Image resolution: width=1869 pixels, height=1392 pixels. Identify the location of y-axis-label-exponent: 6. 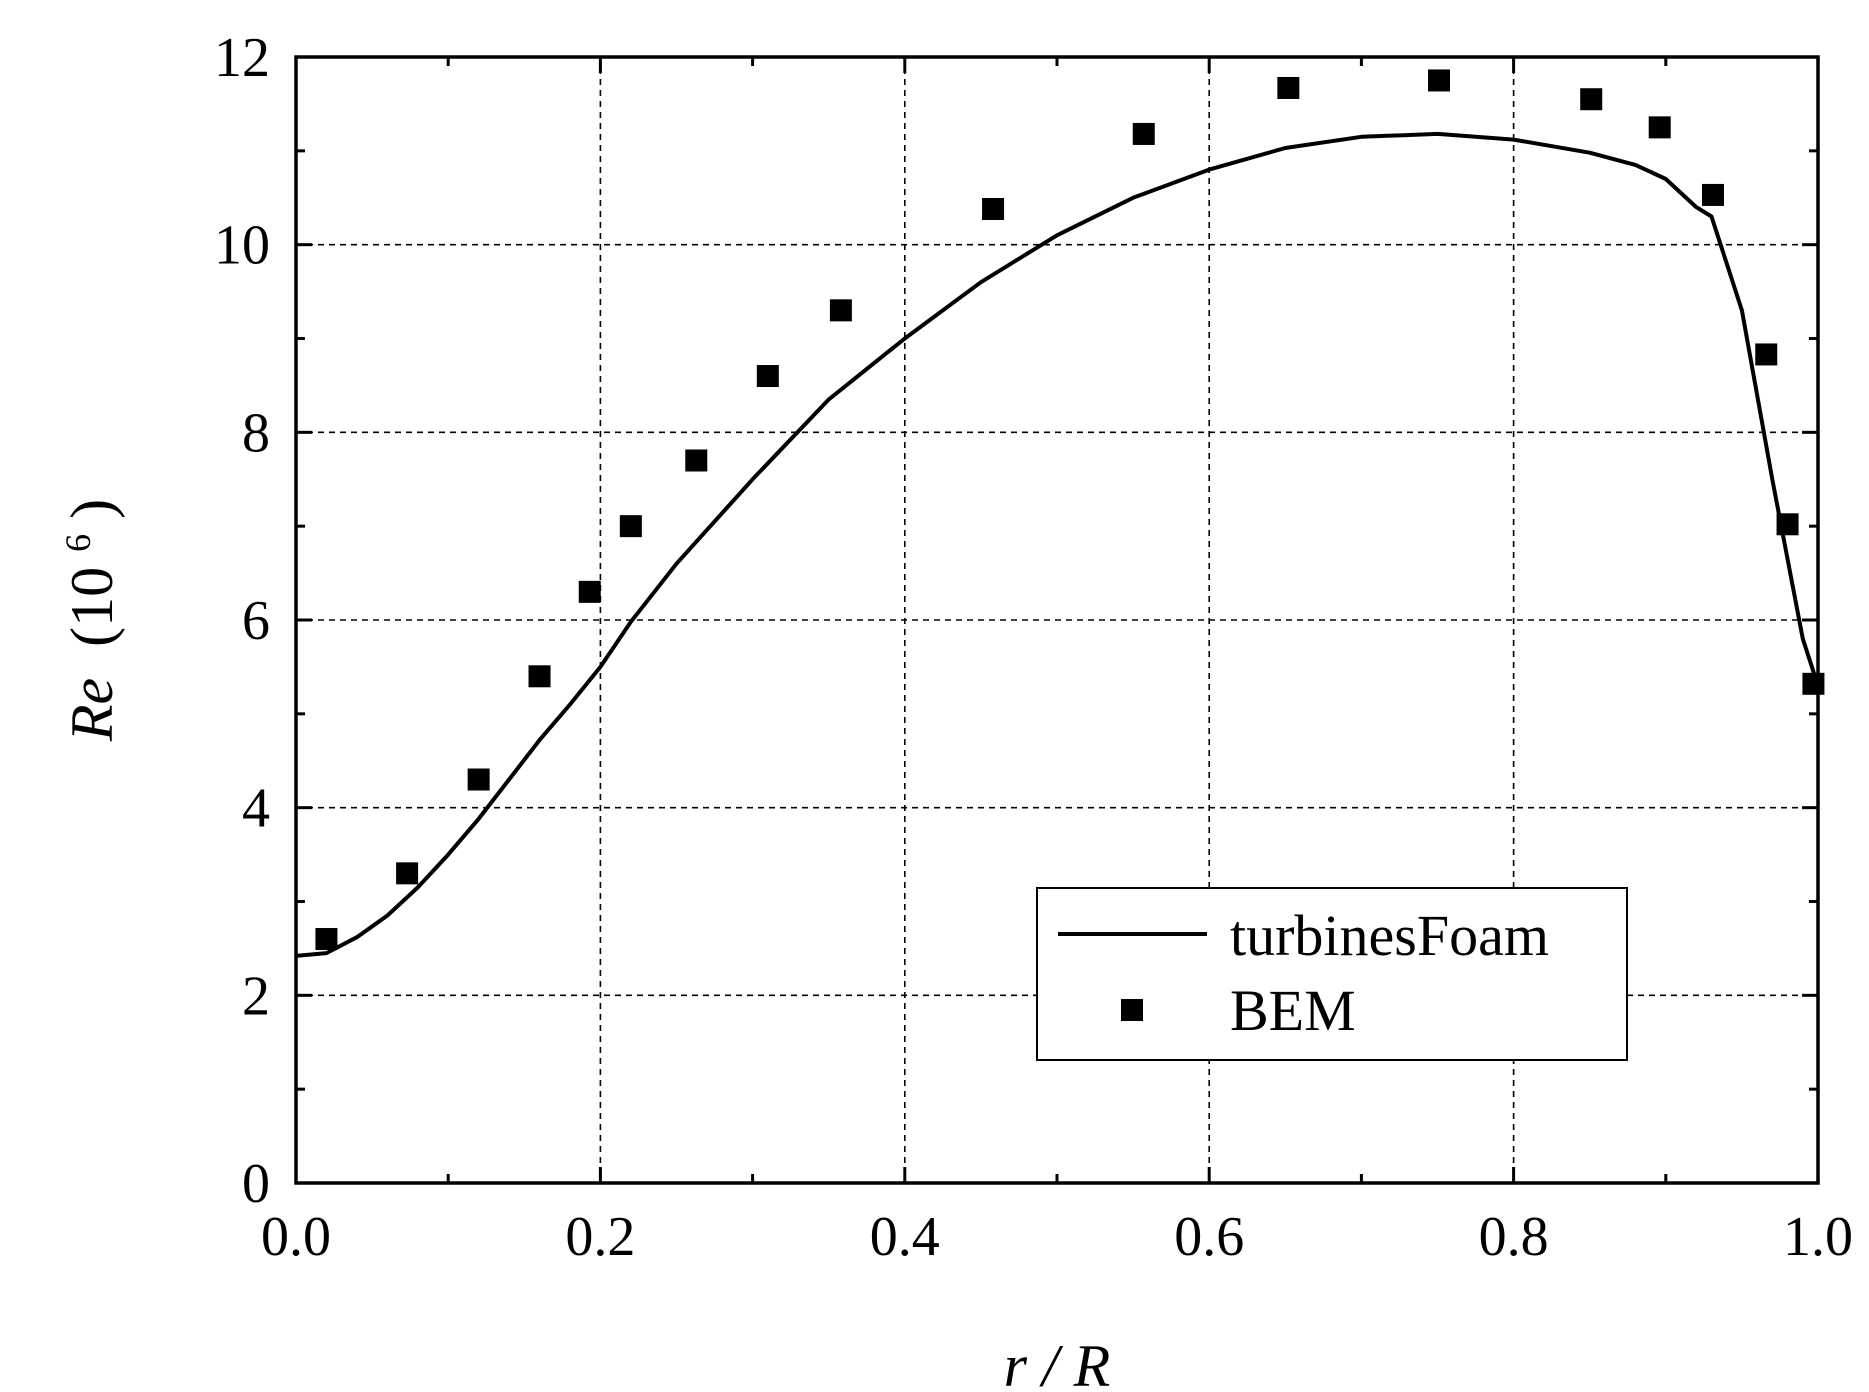
(78, 543).